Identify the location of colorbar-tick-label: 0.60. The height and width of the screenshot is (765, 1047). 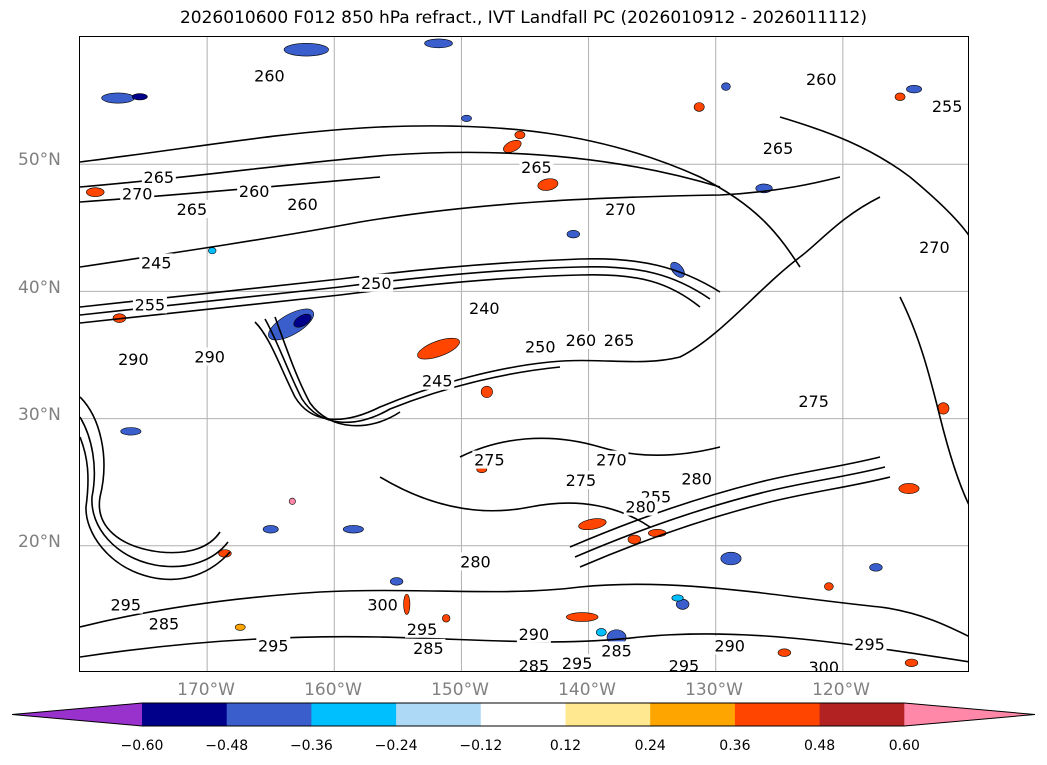
(904, 746).